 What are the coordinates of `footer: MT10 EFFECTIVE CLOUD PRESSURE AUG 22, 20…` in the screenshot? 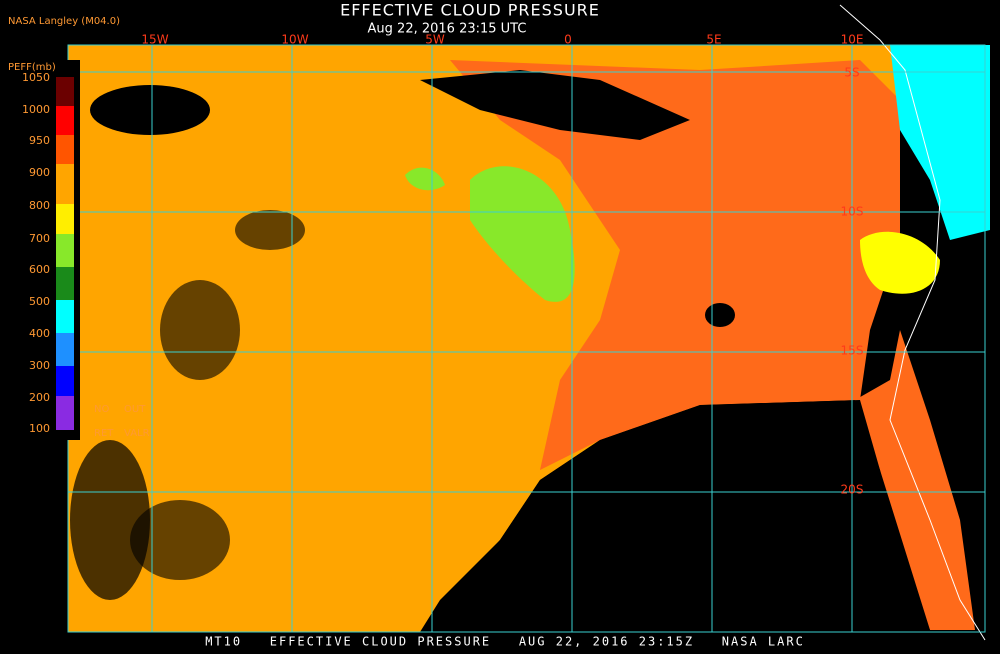 It's located at (505, 642).